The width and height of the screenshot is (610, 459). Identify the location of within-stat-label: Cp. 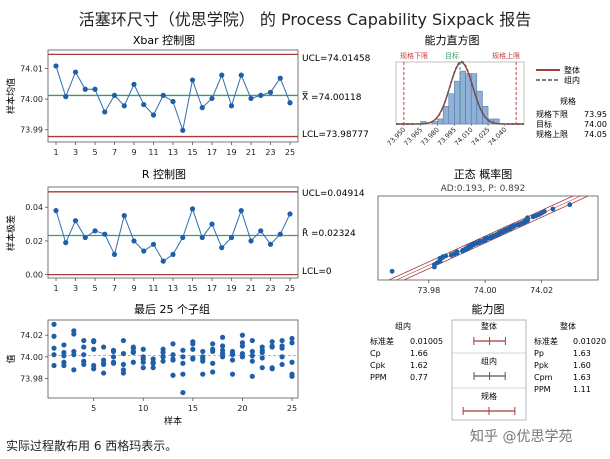
(375, 353).